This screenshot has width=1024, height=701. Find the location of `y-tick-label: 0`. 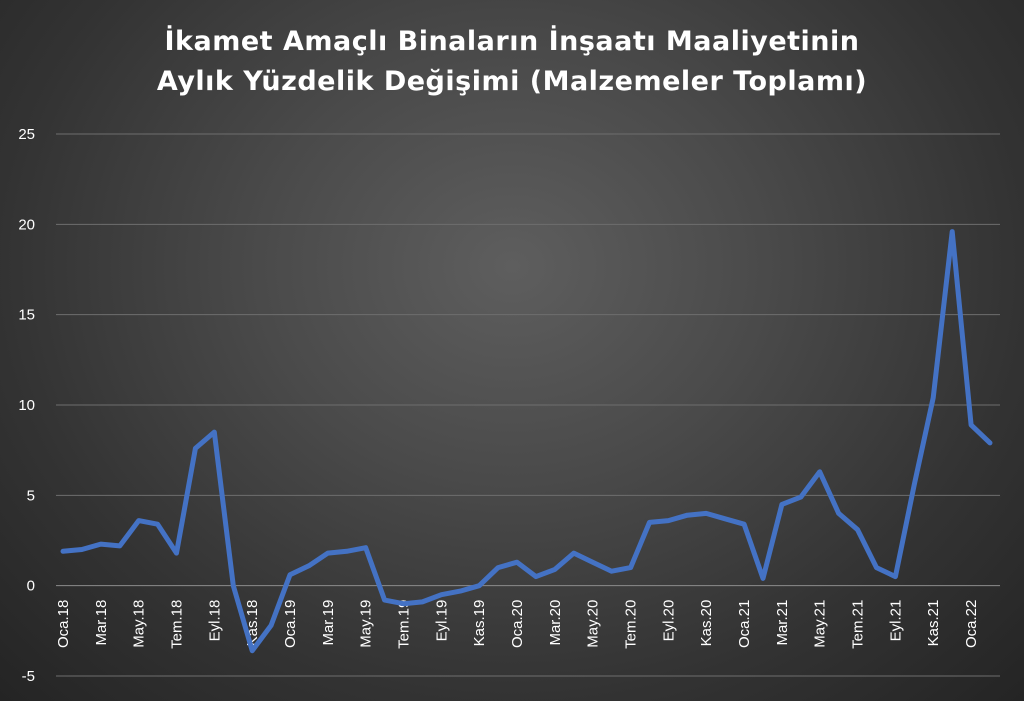

y-tick-label: 0 is located at coordinates (31, 586).